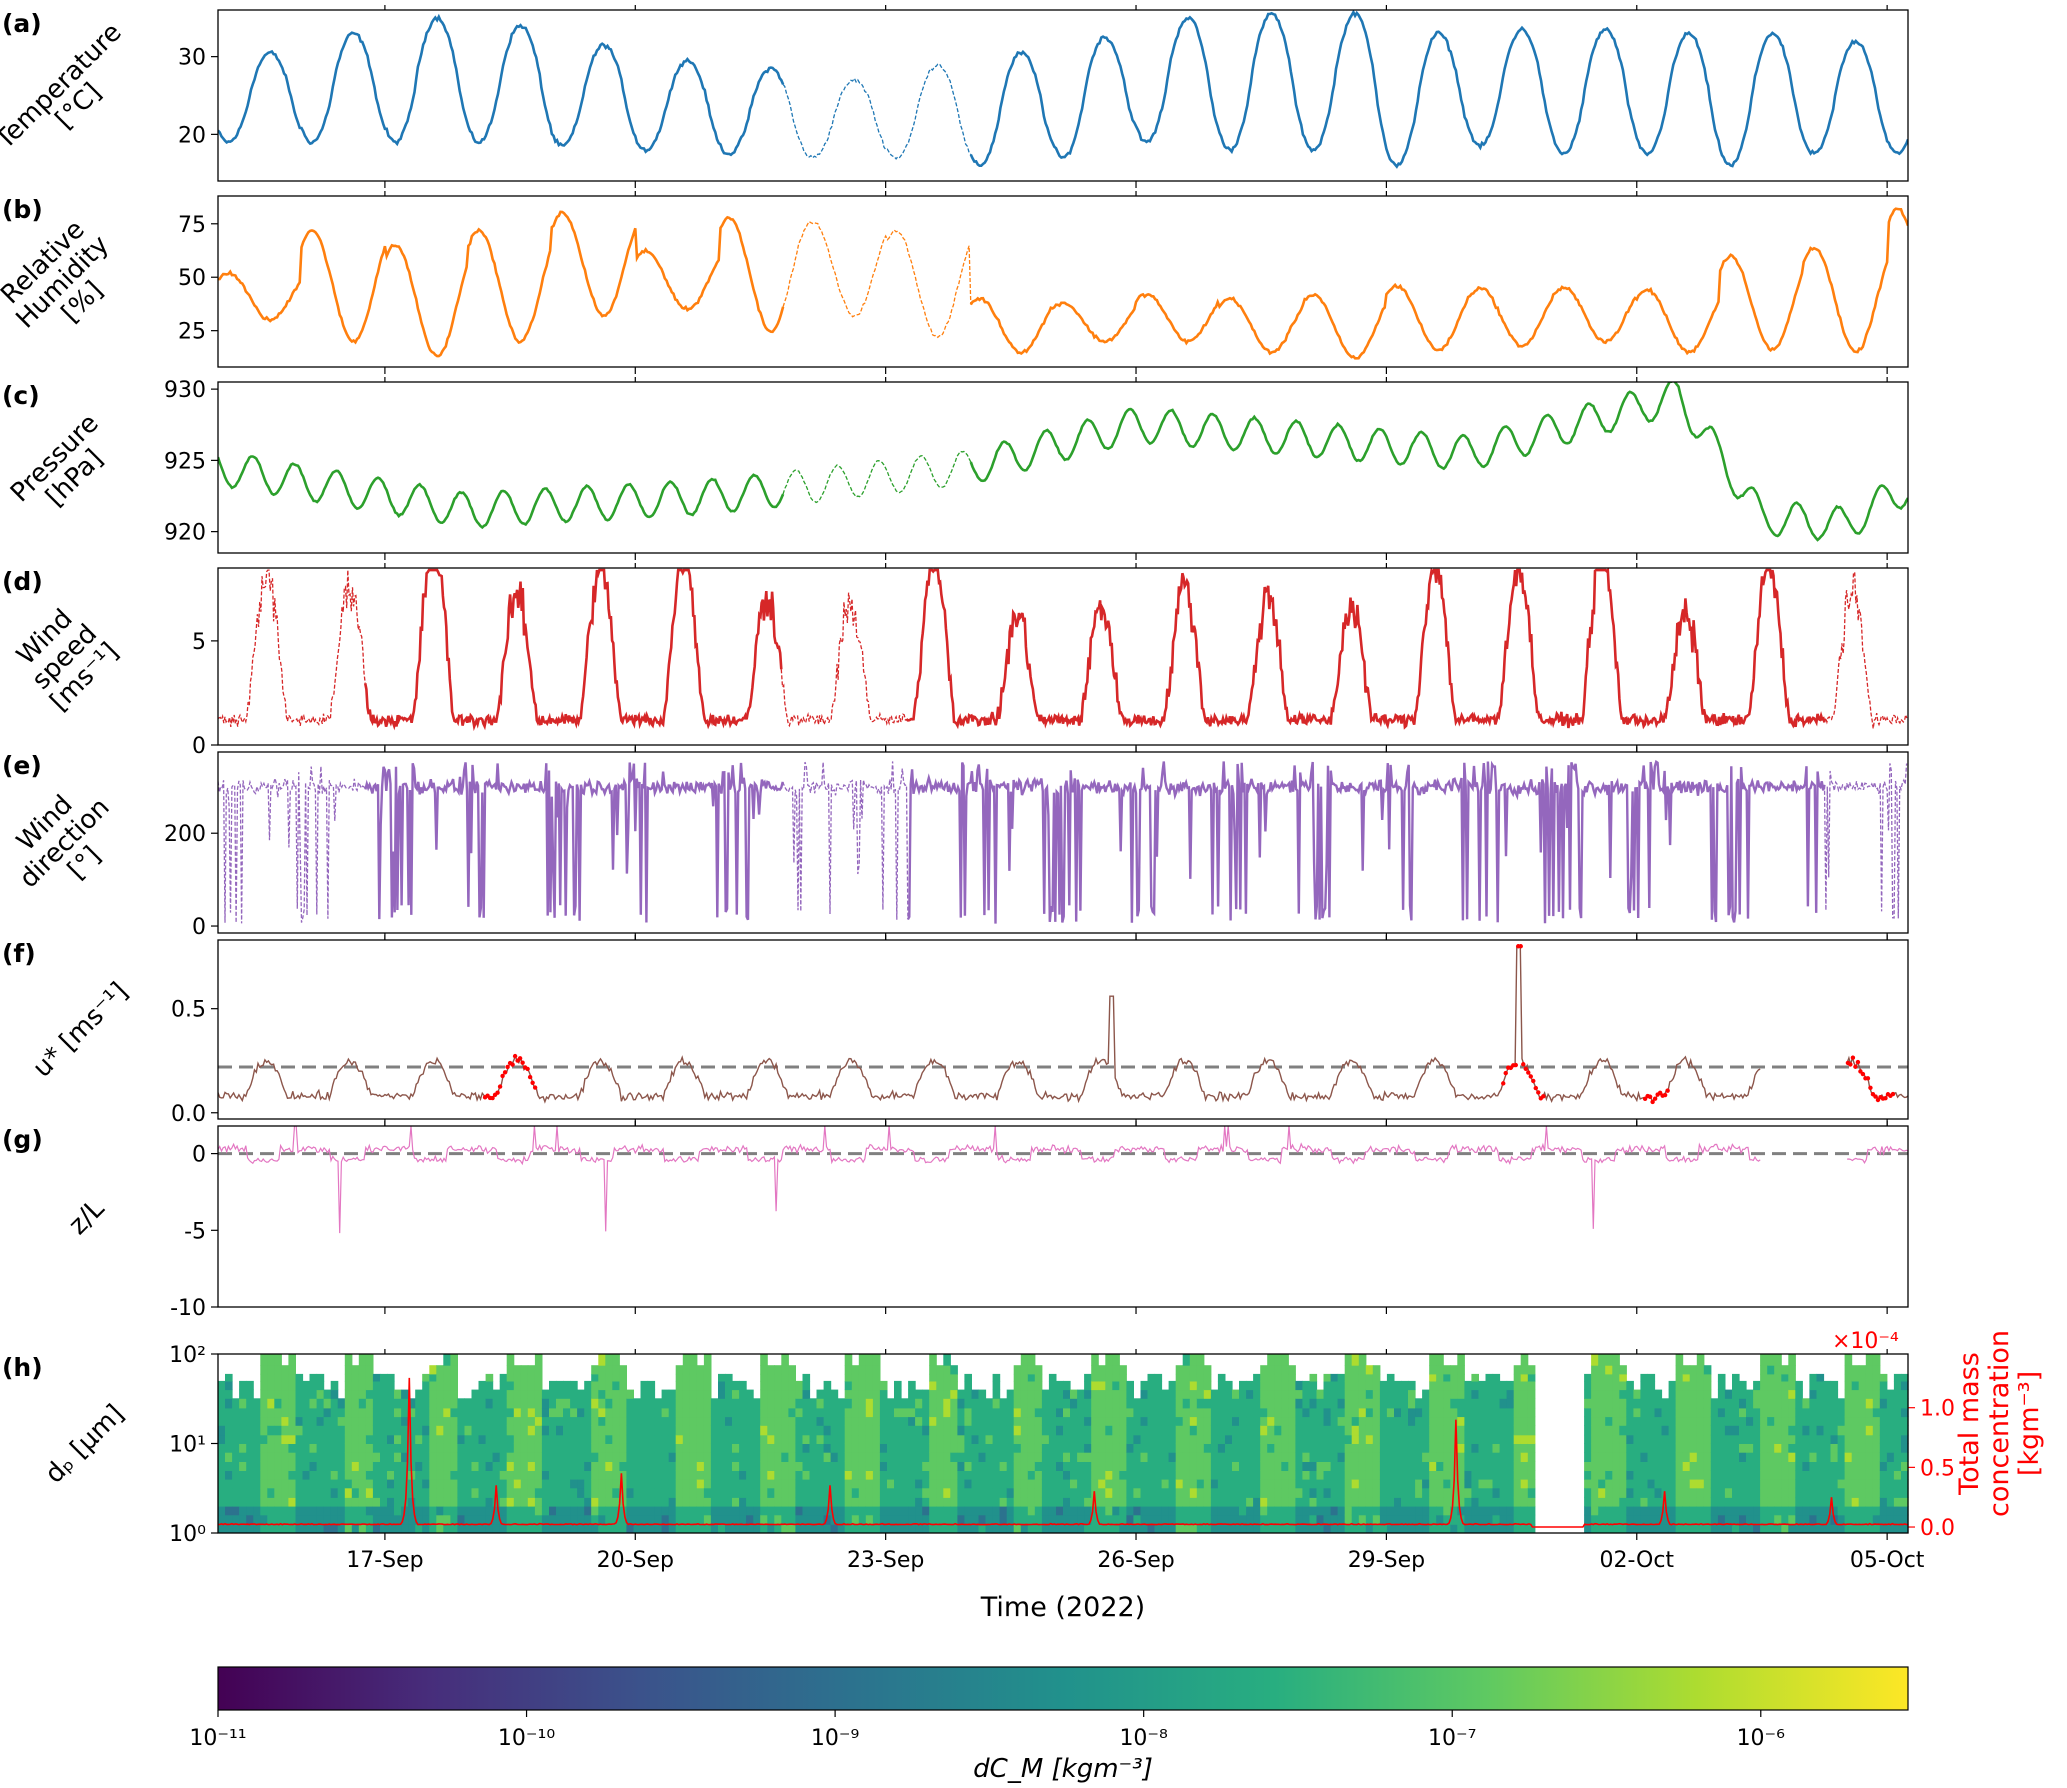 This screenshot has height=1788, width=2067. What do you see at coordinates (67, 843) in the screenshot?
I see `y-axis-label: Winddirection[°]` at bounding box center [67, 843].